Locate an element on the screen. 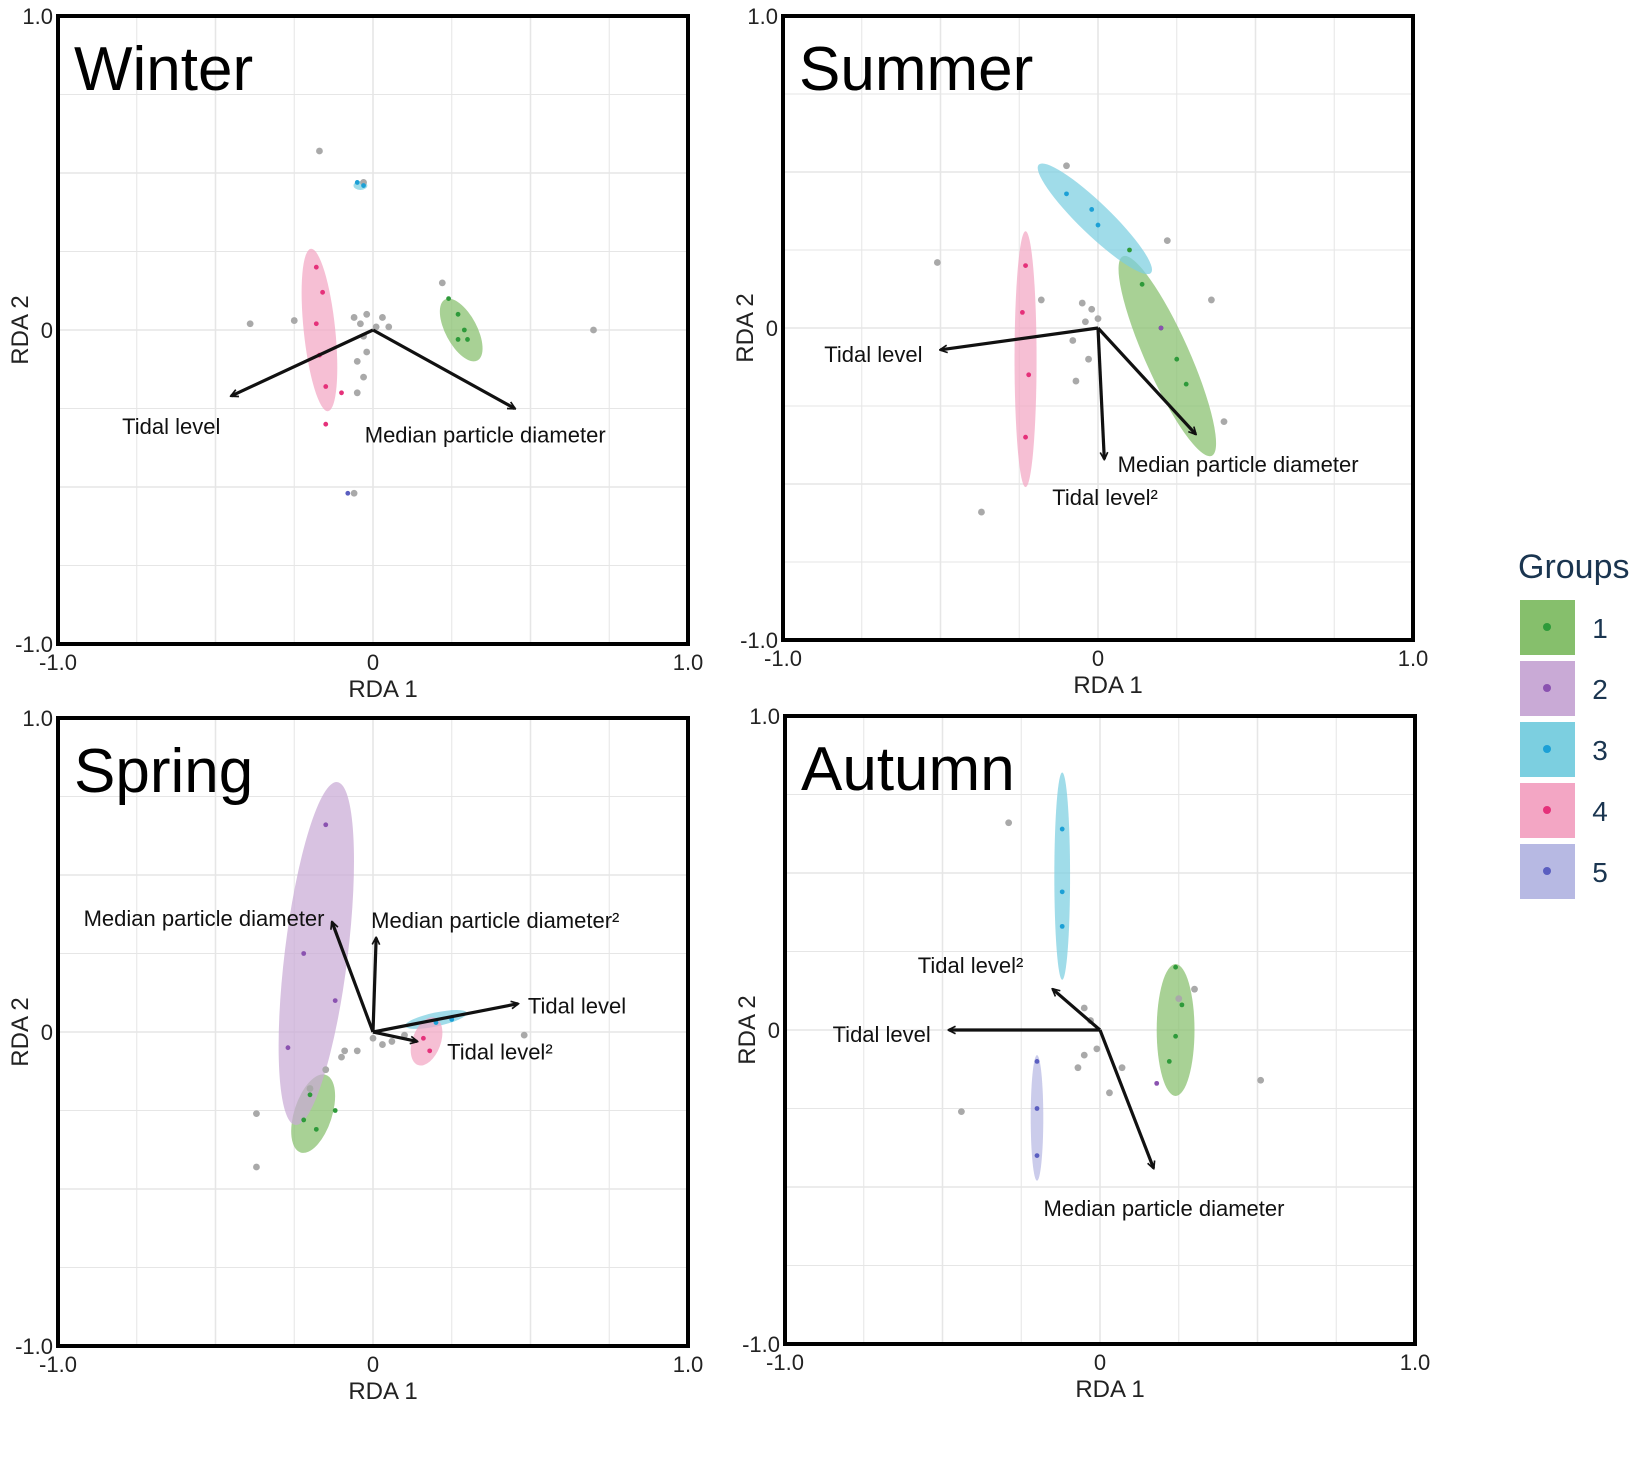 This screenshot has height=1482, width=1650. arrow-label: Tidal level² is located at coordinates (1105, 497).